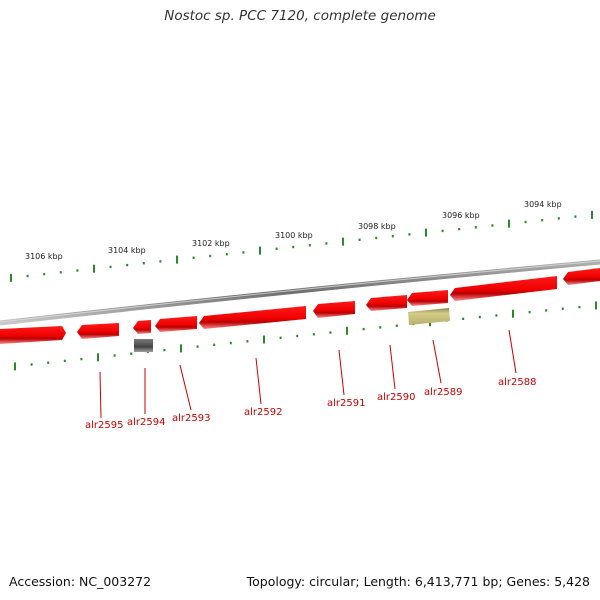  I want to click on gene-label: alr2593, so click(191, 418).